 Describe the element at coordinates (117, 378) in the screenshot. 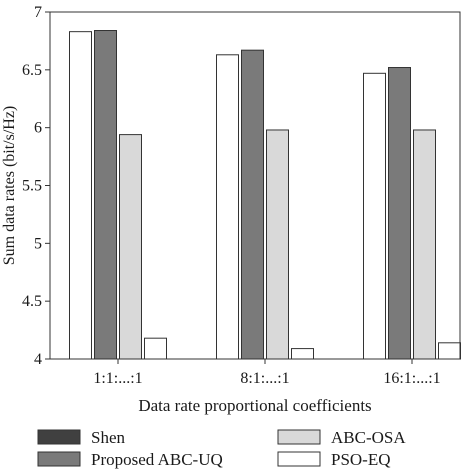

I see `x-tick-label: 1:1:...:1` at that location.